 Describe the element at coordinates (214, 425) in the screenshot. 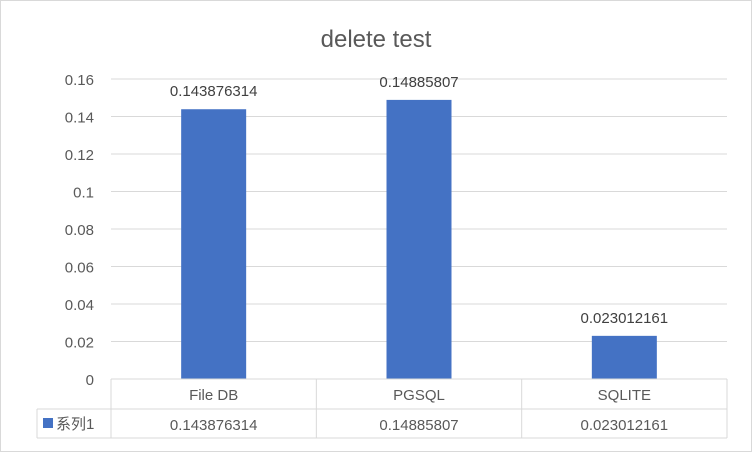

I see `table-value: 0.143876314` at that location.